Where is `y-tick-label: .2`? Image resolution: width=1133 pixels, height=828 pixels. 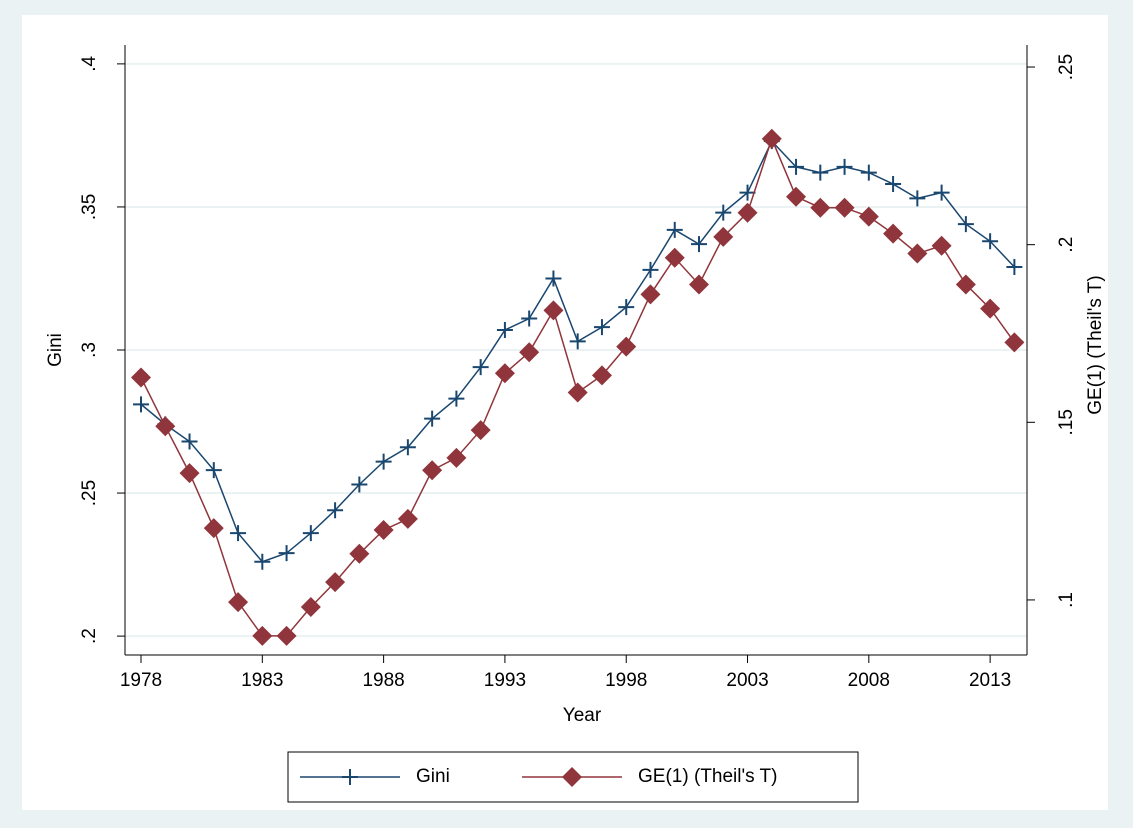 y-tick-label: .2 is located at coordinates (89, 636).